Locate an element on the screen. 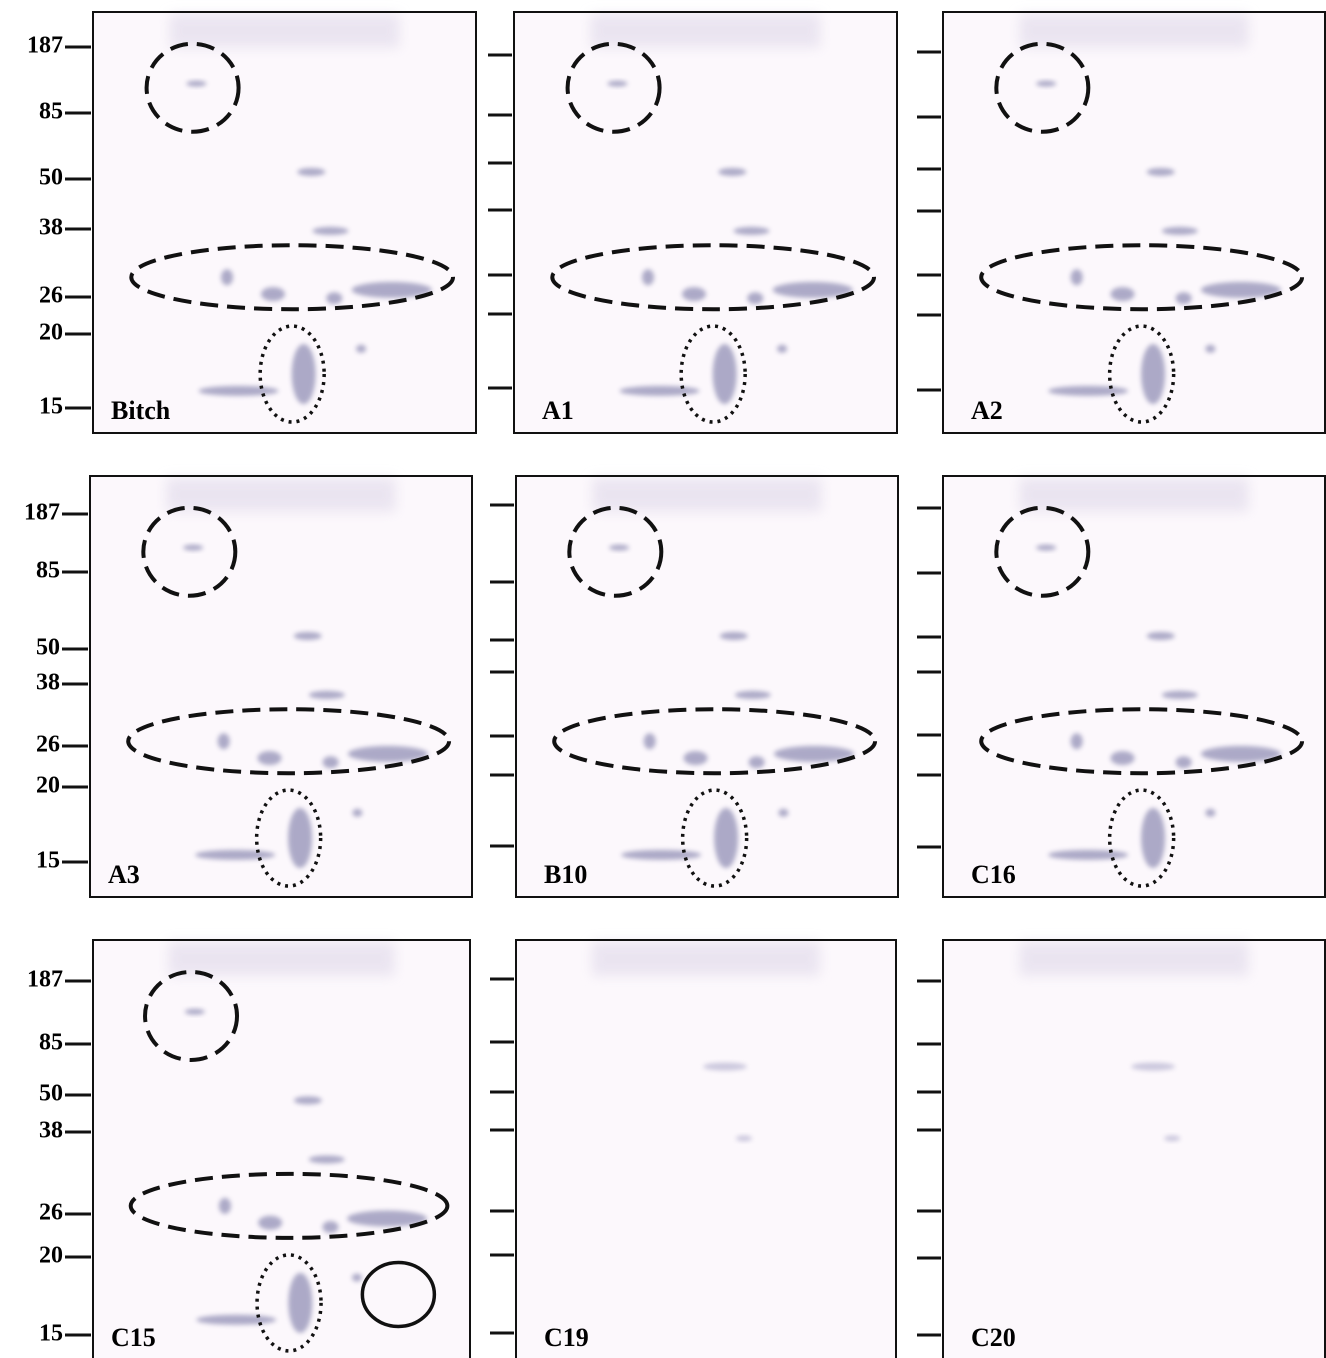 This screenshot has height=1358, width=1326. marker-label: 85 is located at coordinates (51, 1043).